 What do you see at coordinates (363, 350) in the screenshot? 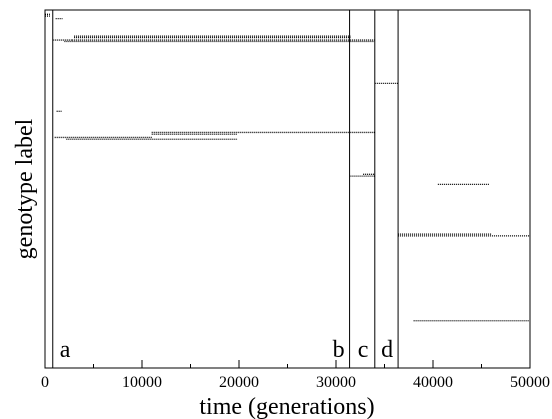
I see `transition-label: c` at bounding box center [363, 350].